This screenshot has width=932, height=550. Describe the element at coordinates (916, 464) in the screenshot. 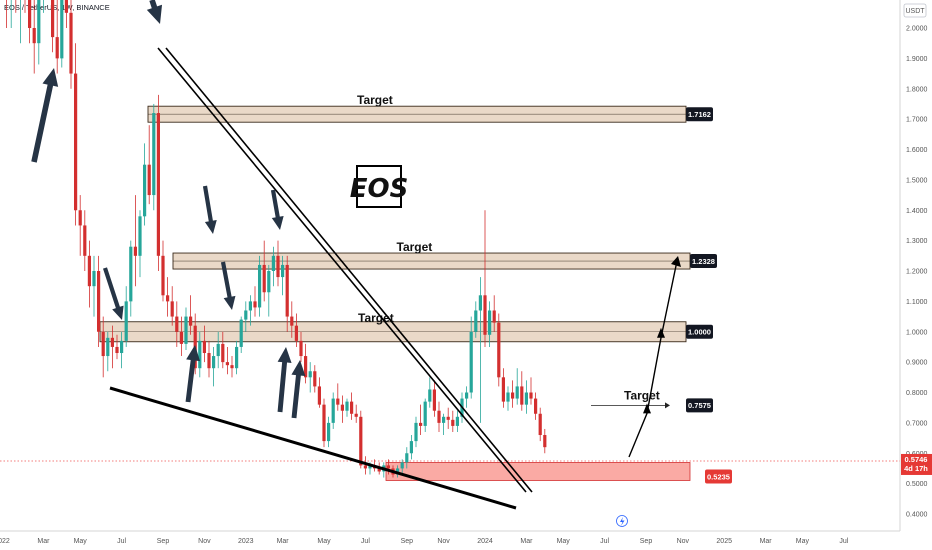

I see `current-price-badge` at that location.